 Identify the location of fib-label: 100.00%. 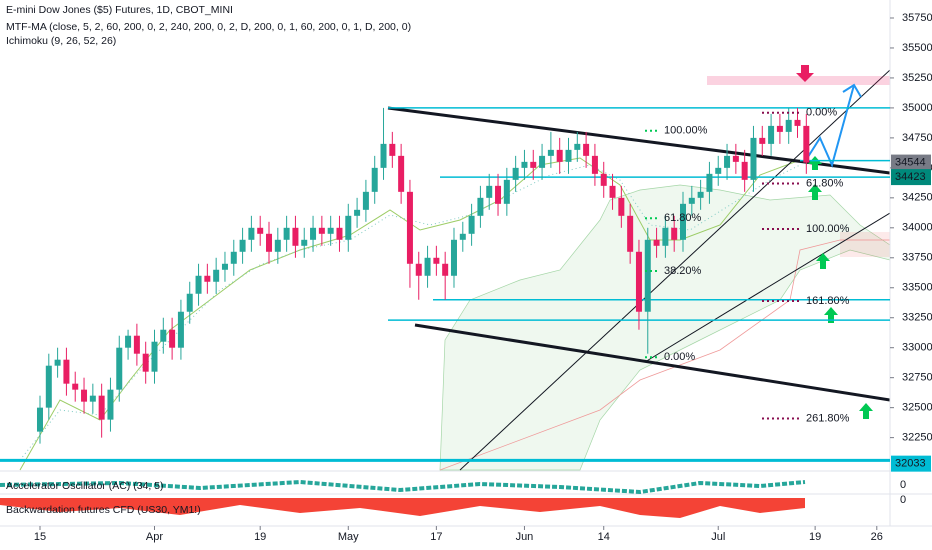
(686, 131).